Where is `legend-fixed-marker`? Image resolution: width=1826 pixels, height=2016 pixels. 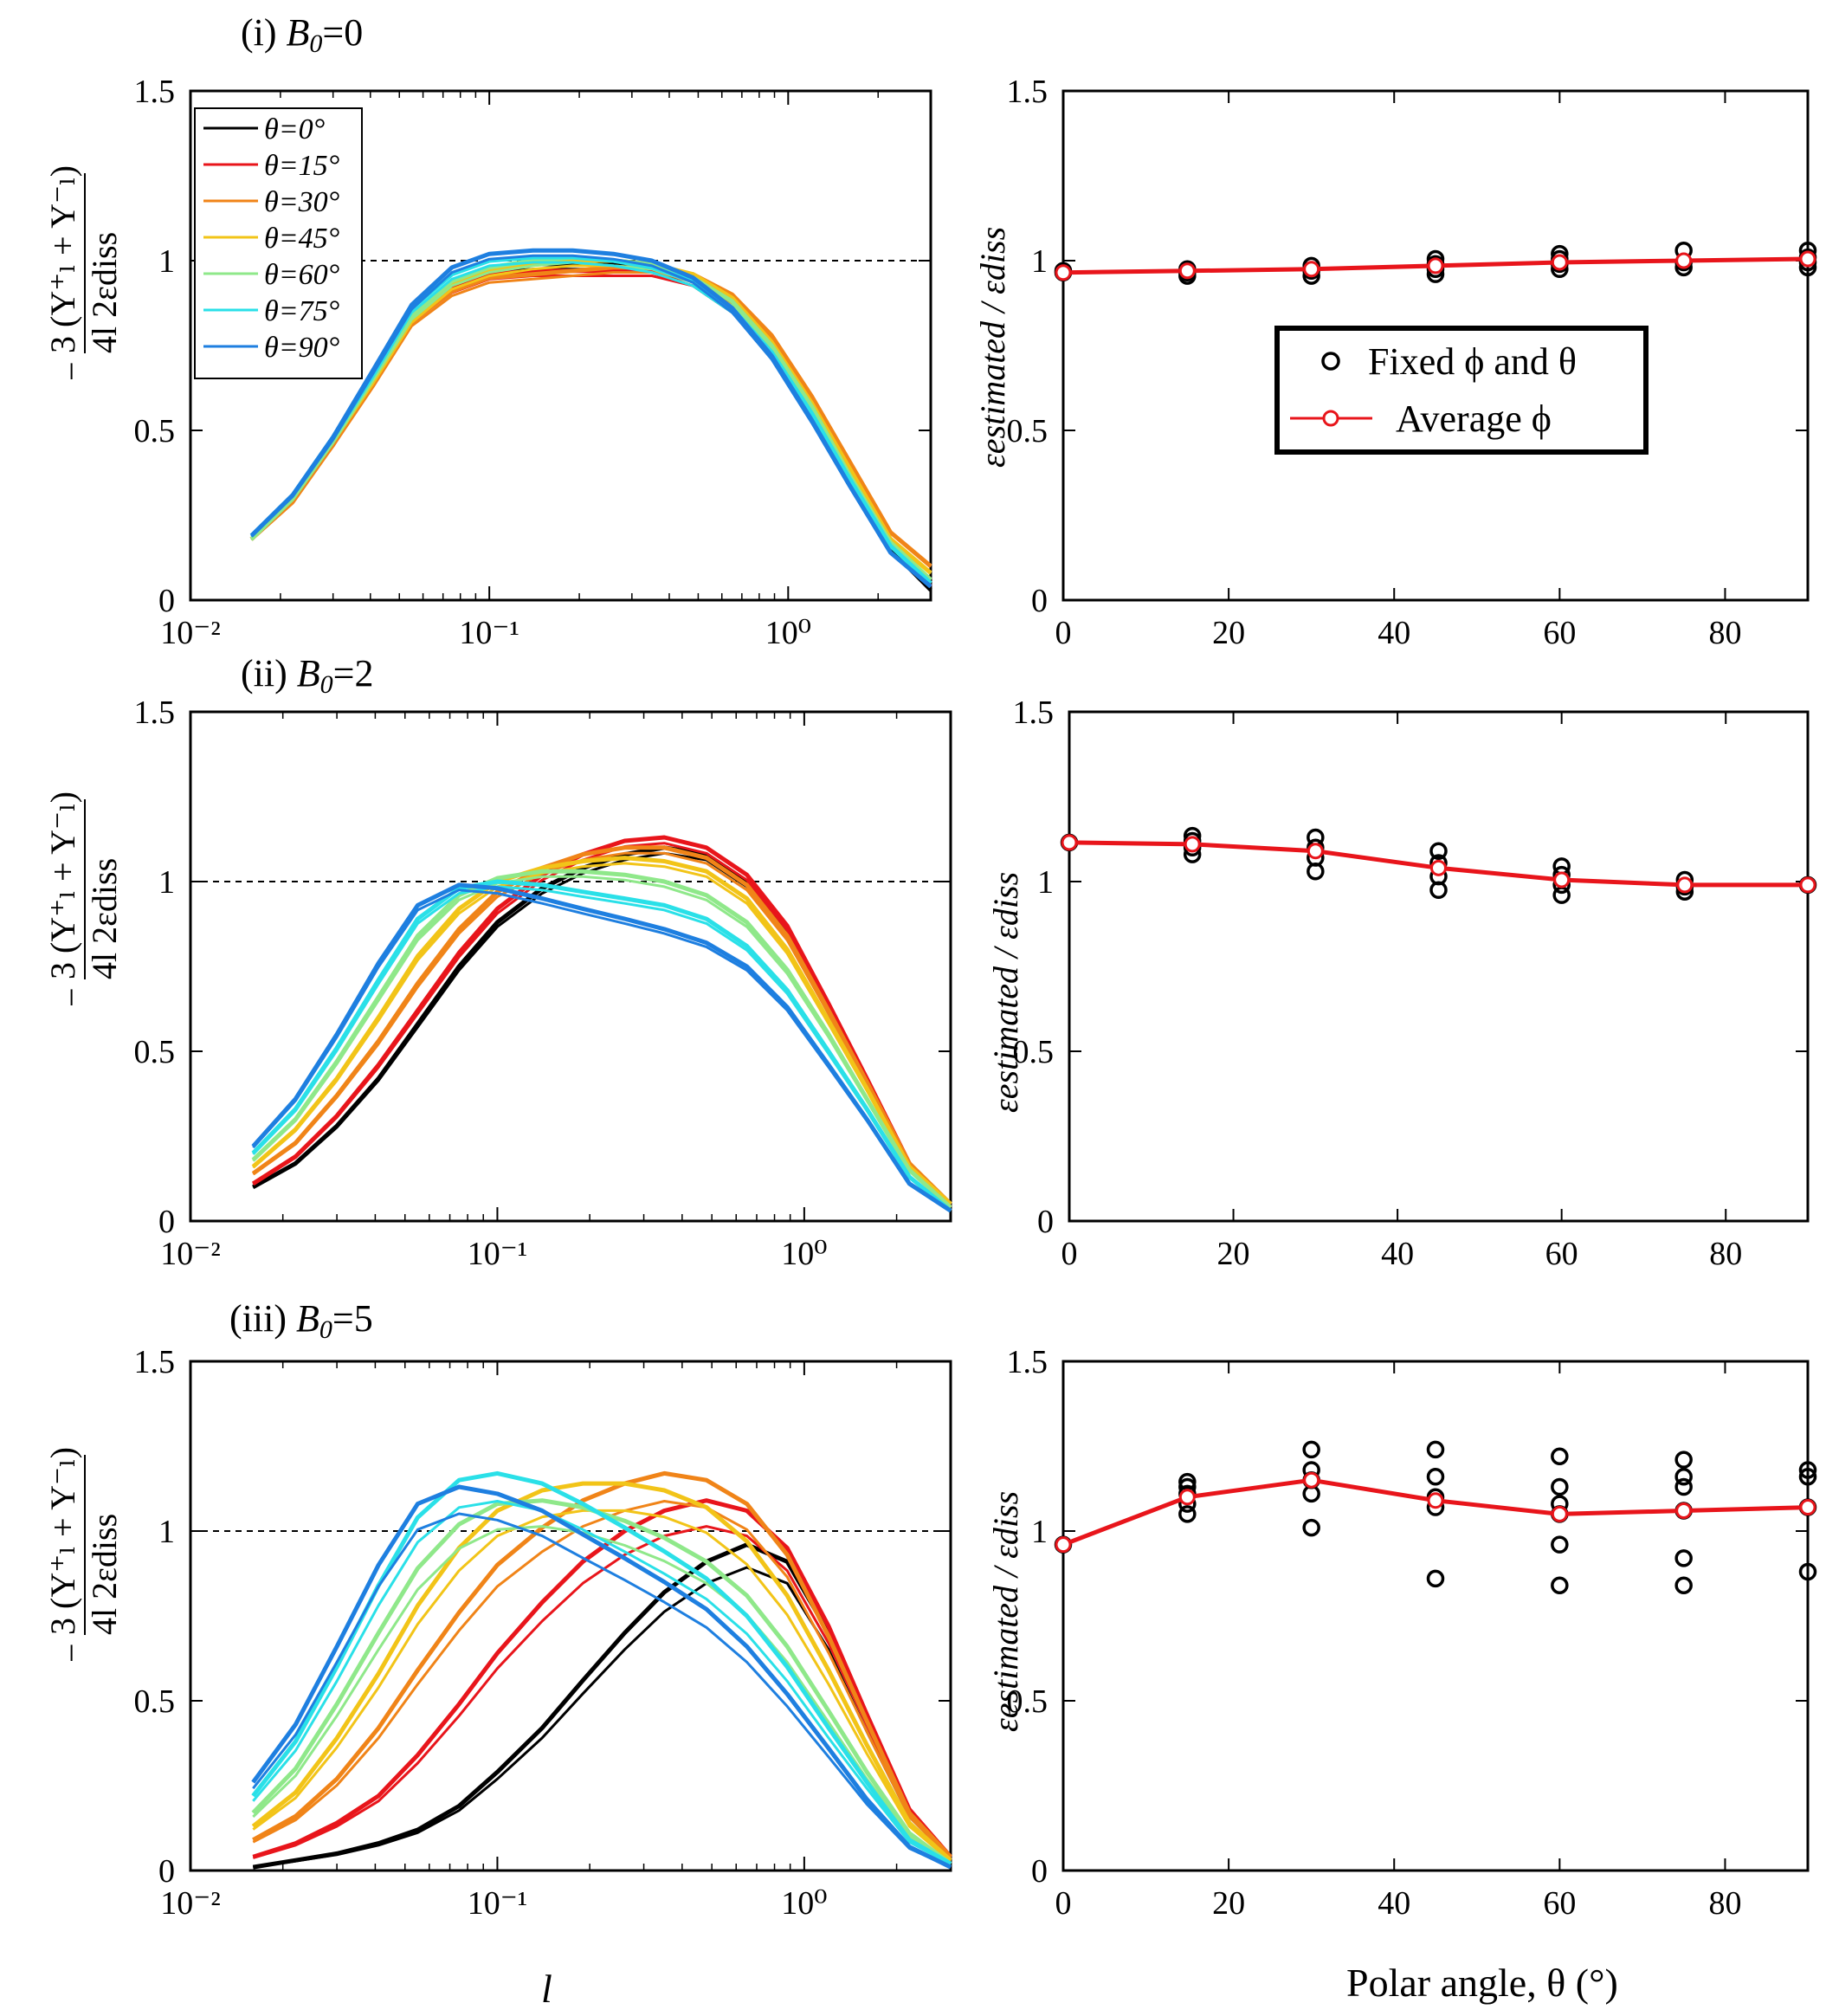 legend-fixed-marker is located at coordinates (1330, 361).